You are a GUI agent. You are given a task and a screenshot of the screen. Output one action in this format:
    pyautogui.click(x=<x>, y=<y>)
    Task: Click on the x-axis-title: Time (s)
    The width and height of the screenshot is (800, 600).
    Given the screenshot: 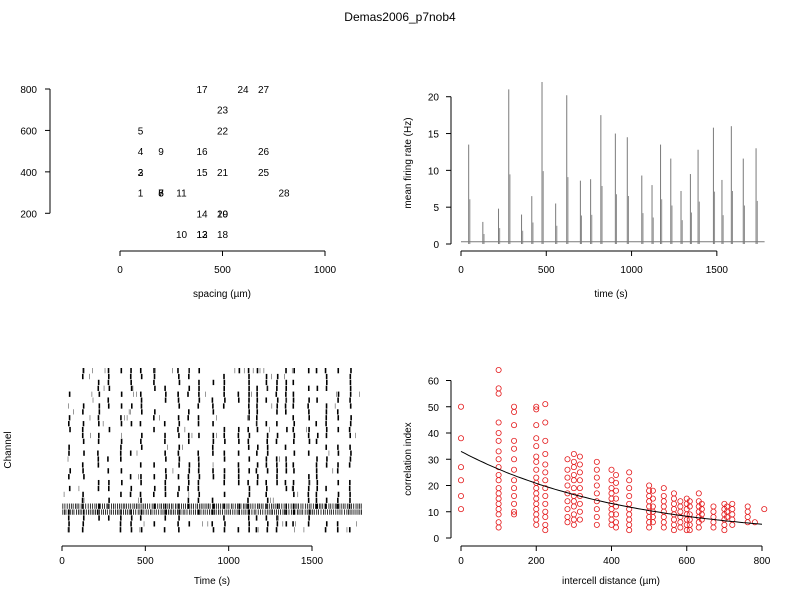 What is the action you would take?
    pyautogui.click(x=212, y=581)
    